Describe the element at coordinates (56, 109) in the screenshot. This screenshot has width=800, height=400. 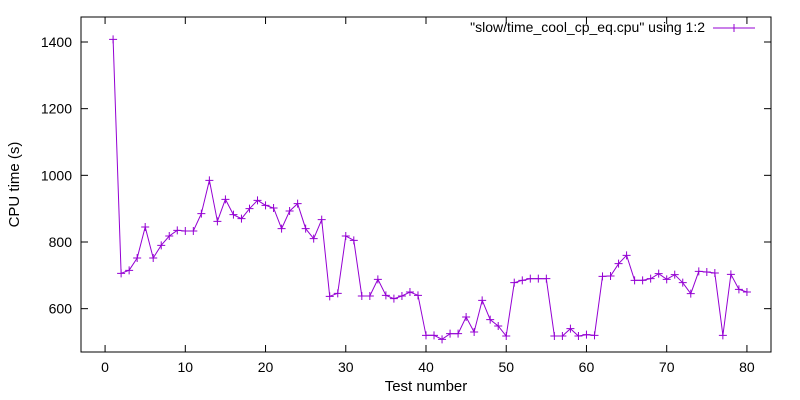
I see `y-tick-label: 1200` at that location.